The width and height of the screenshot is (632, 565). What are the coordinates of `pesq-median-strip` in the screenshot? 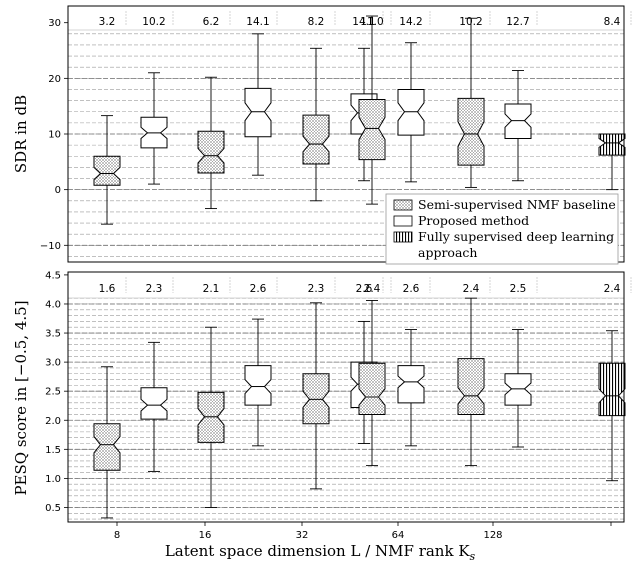 It's located at (346, 285).